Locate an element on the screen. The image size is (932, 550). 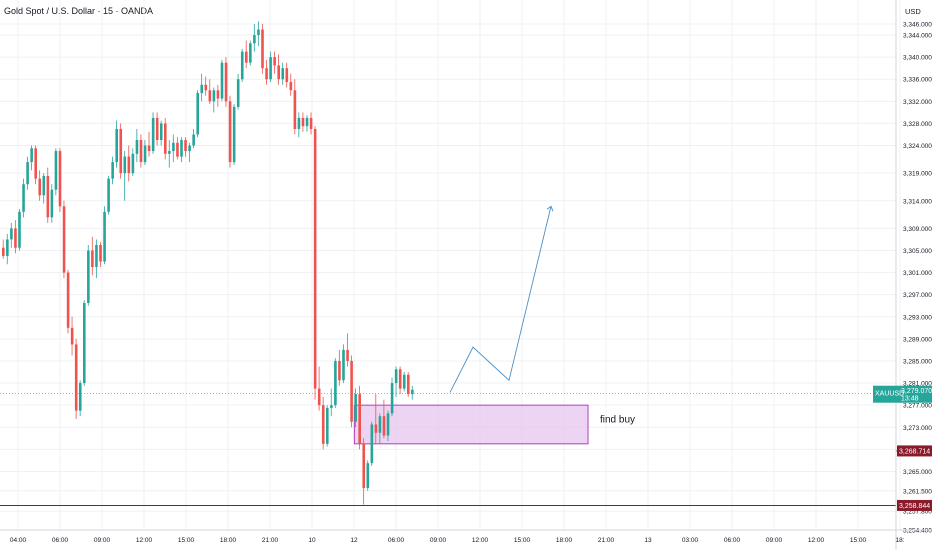
y-tick-label: 3,261.500 is located at coordinates (917, 491).